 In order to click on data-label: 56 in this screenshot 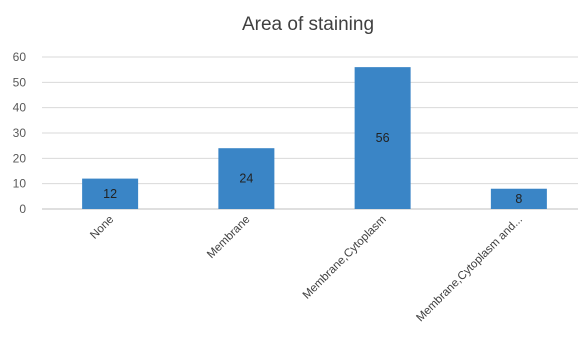, I will do `click(383, 138)`.